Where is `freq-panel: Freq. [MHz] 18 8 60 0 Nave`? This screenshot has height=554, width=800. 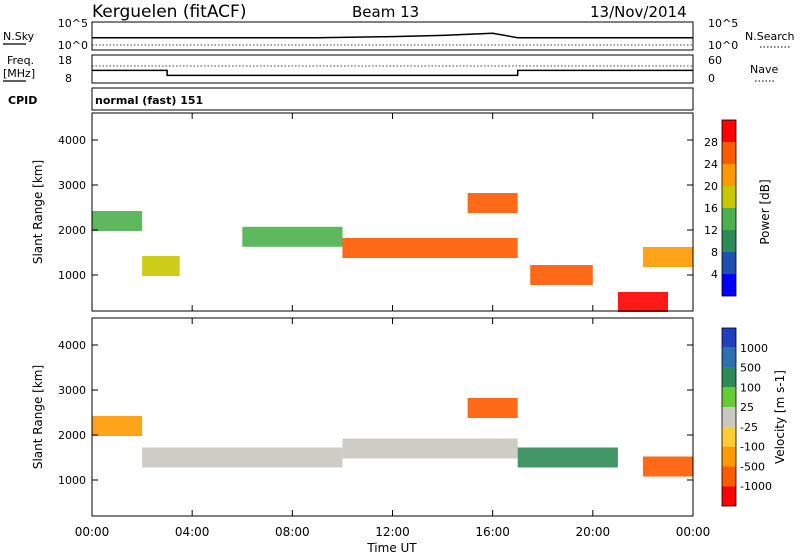 freq-panel: Freq. [MHz] 18 8 60 0 Nave is located at coordinates (390, 69).